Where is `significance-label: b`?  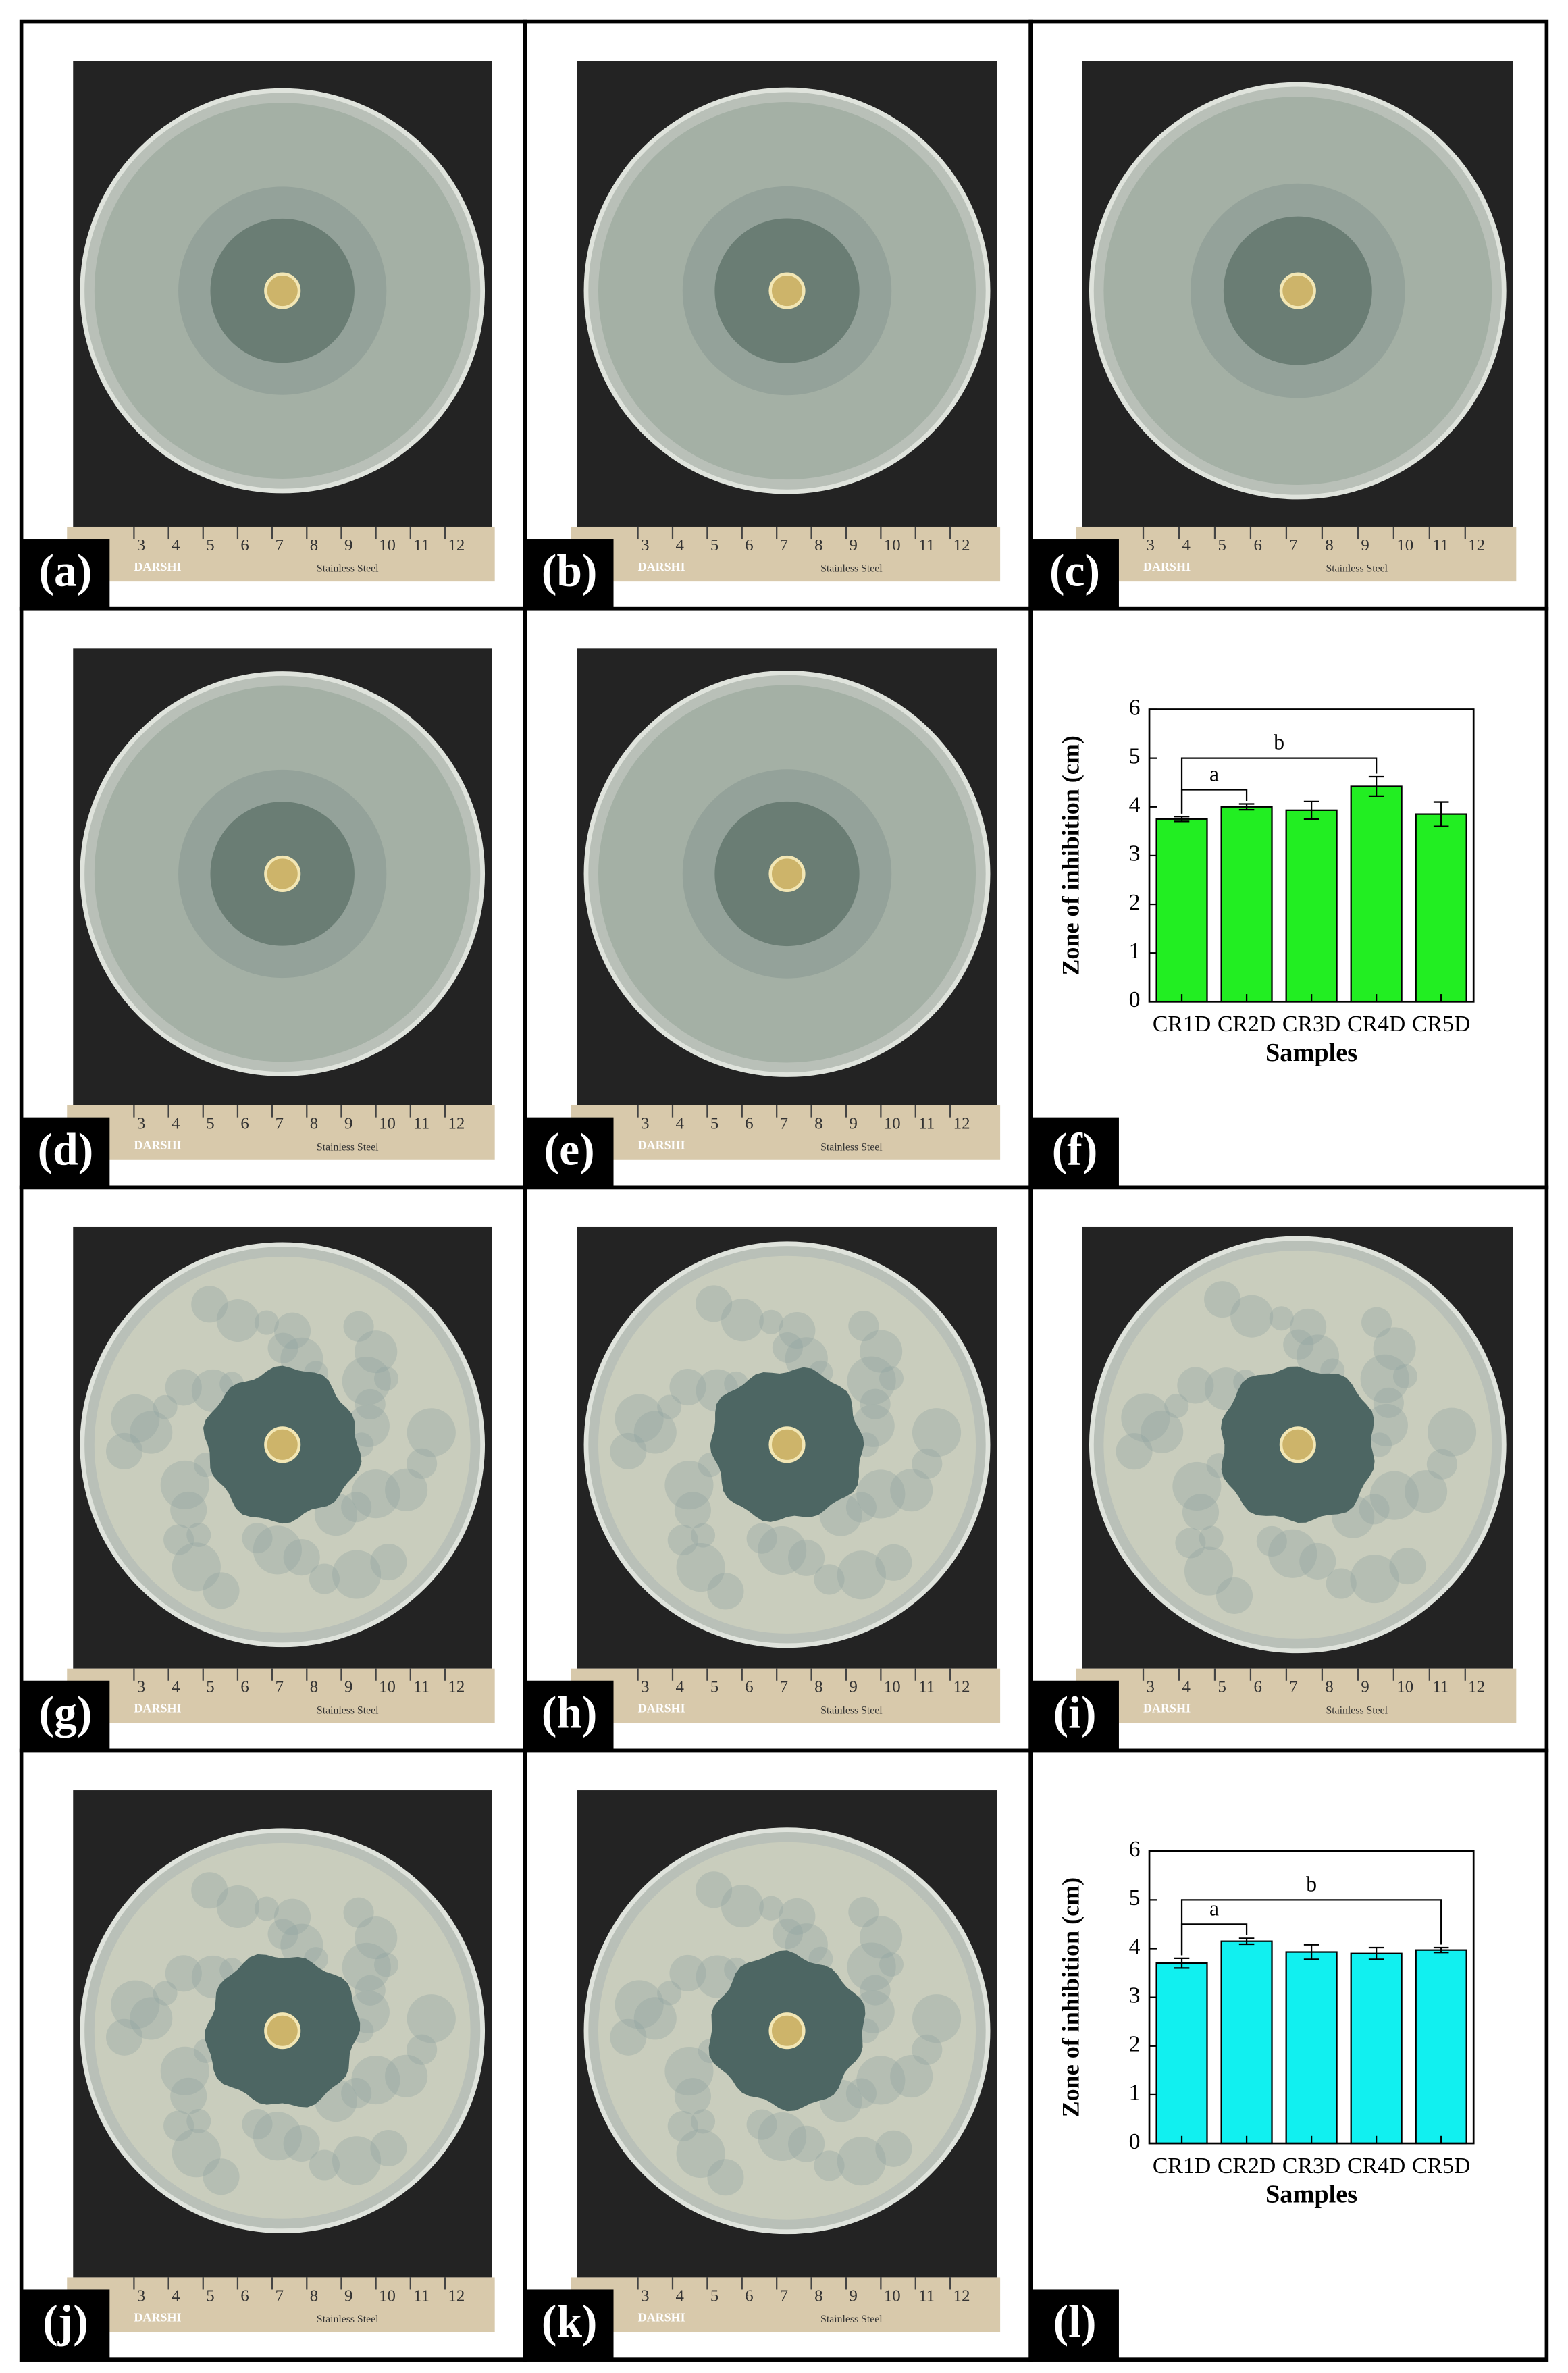 significance-label: b is located at coordinates (1279, 742).